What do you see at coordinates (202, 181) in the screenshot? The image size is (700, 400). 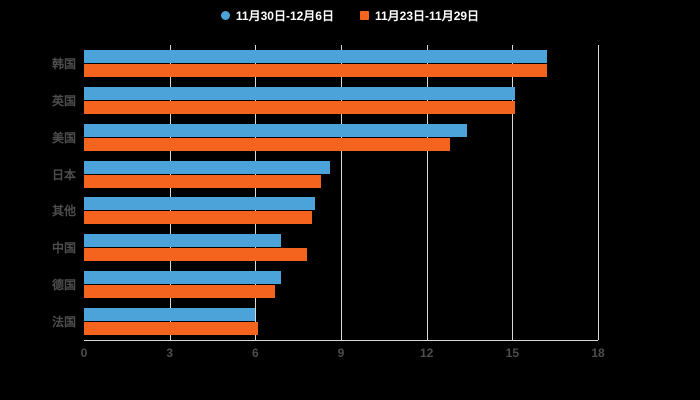 I see `bar-日本-series2` at bounding box center [202, 181].